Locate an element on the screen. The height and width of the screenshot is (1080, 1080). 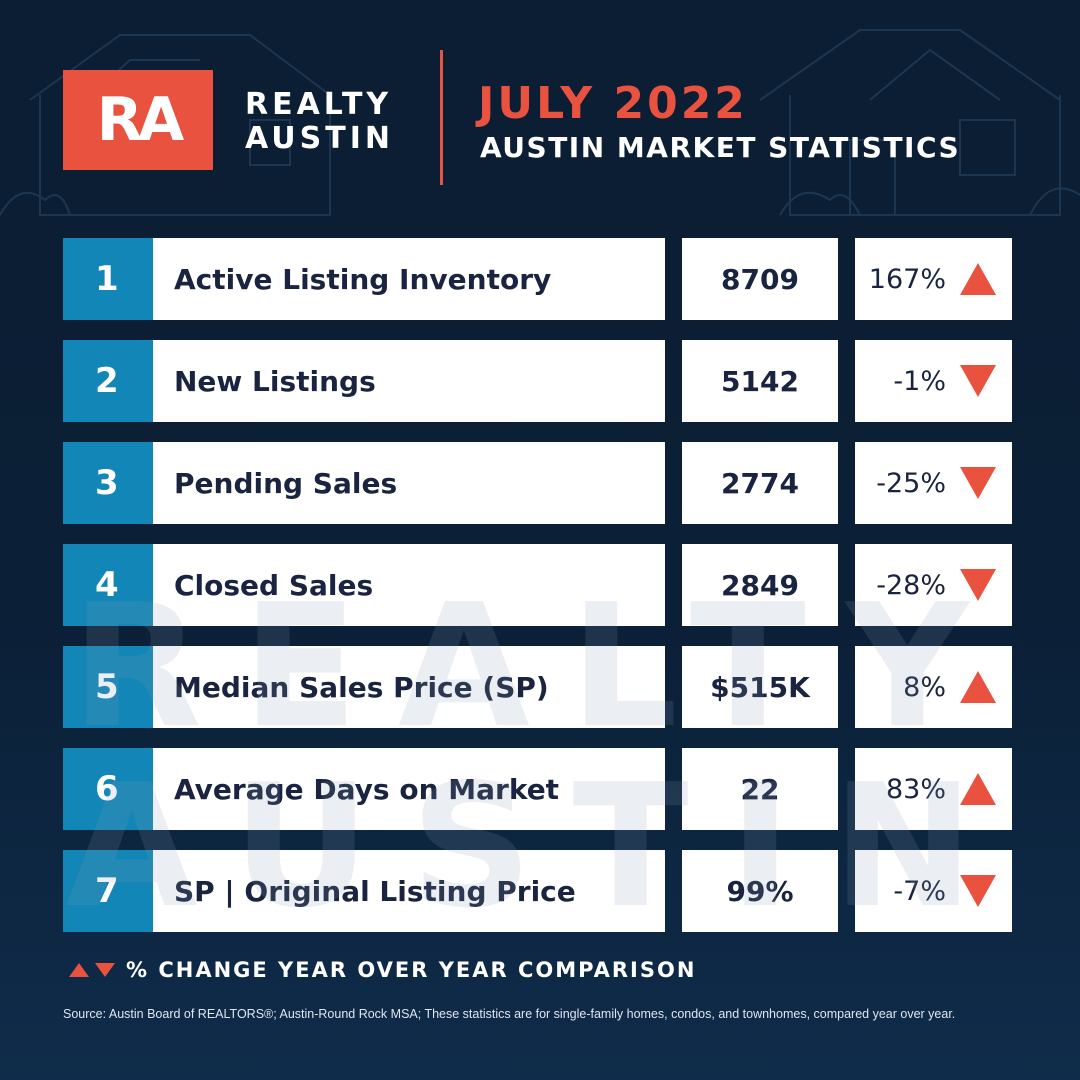
stat-value-cell: 2849 is located at coordinates (760, 585).